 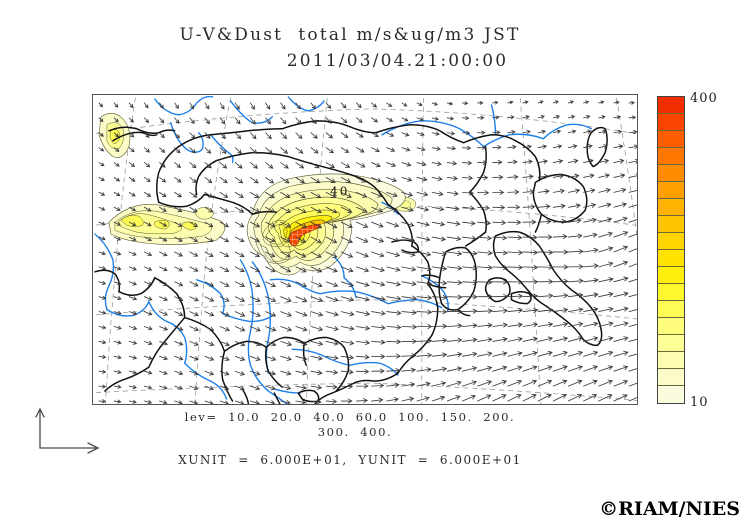 I want to click on reference-vector-y-arrowhead, so click(x=40, y=412).